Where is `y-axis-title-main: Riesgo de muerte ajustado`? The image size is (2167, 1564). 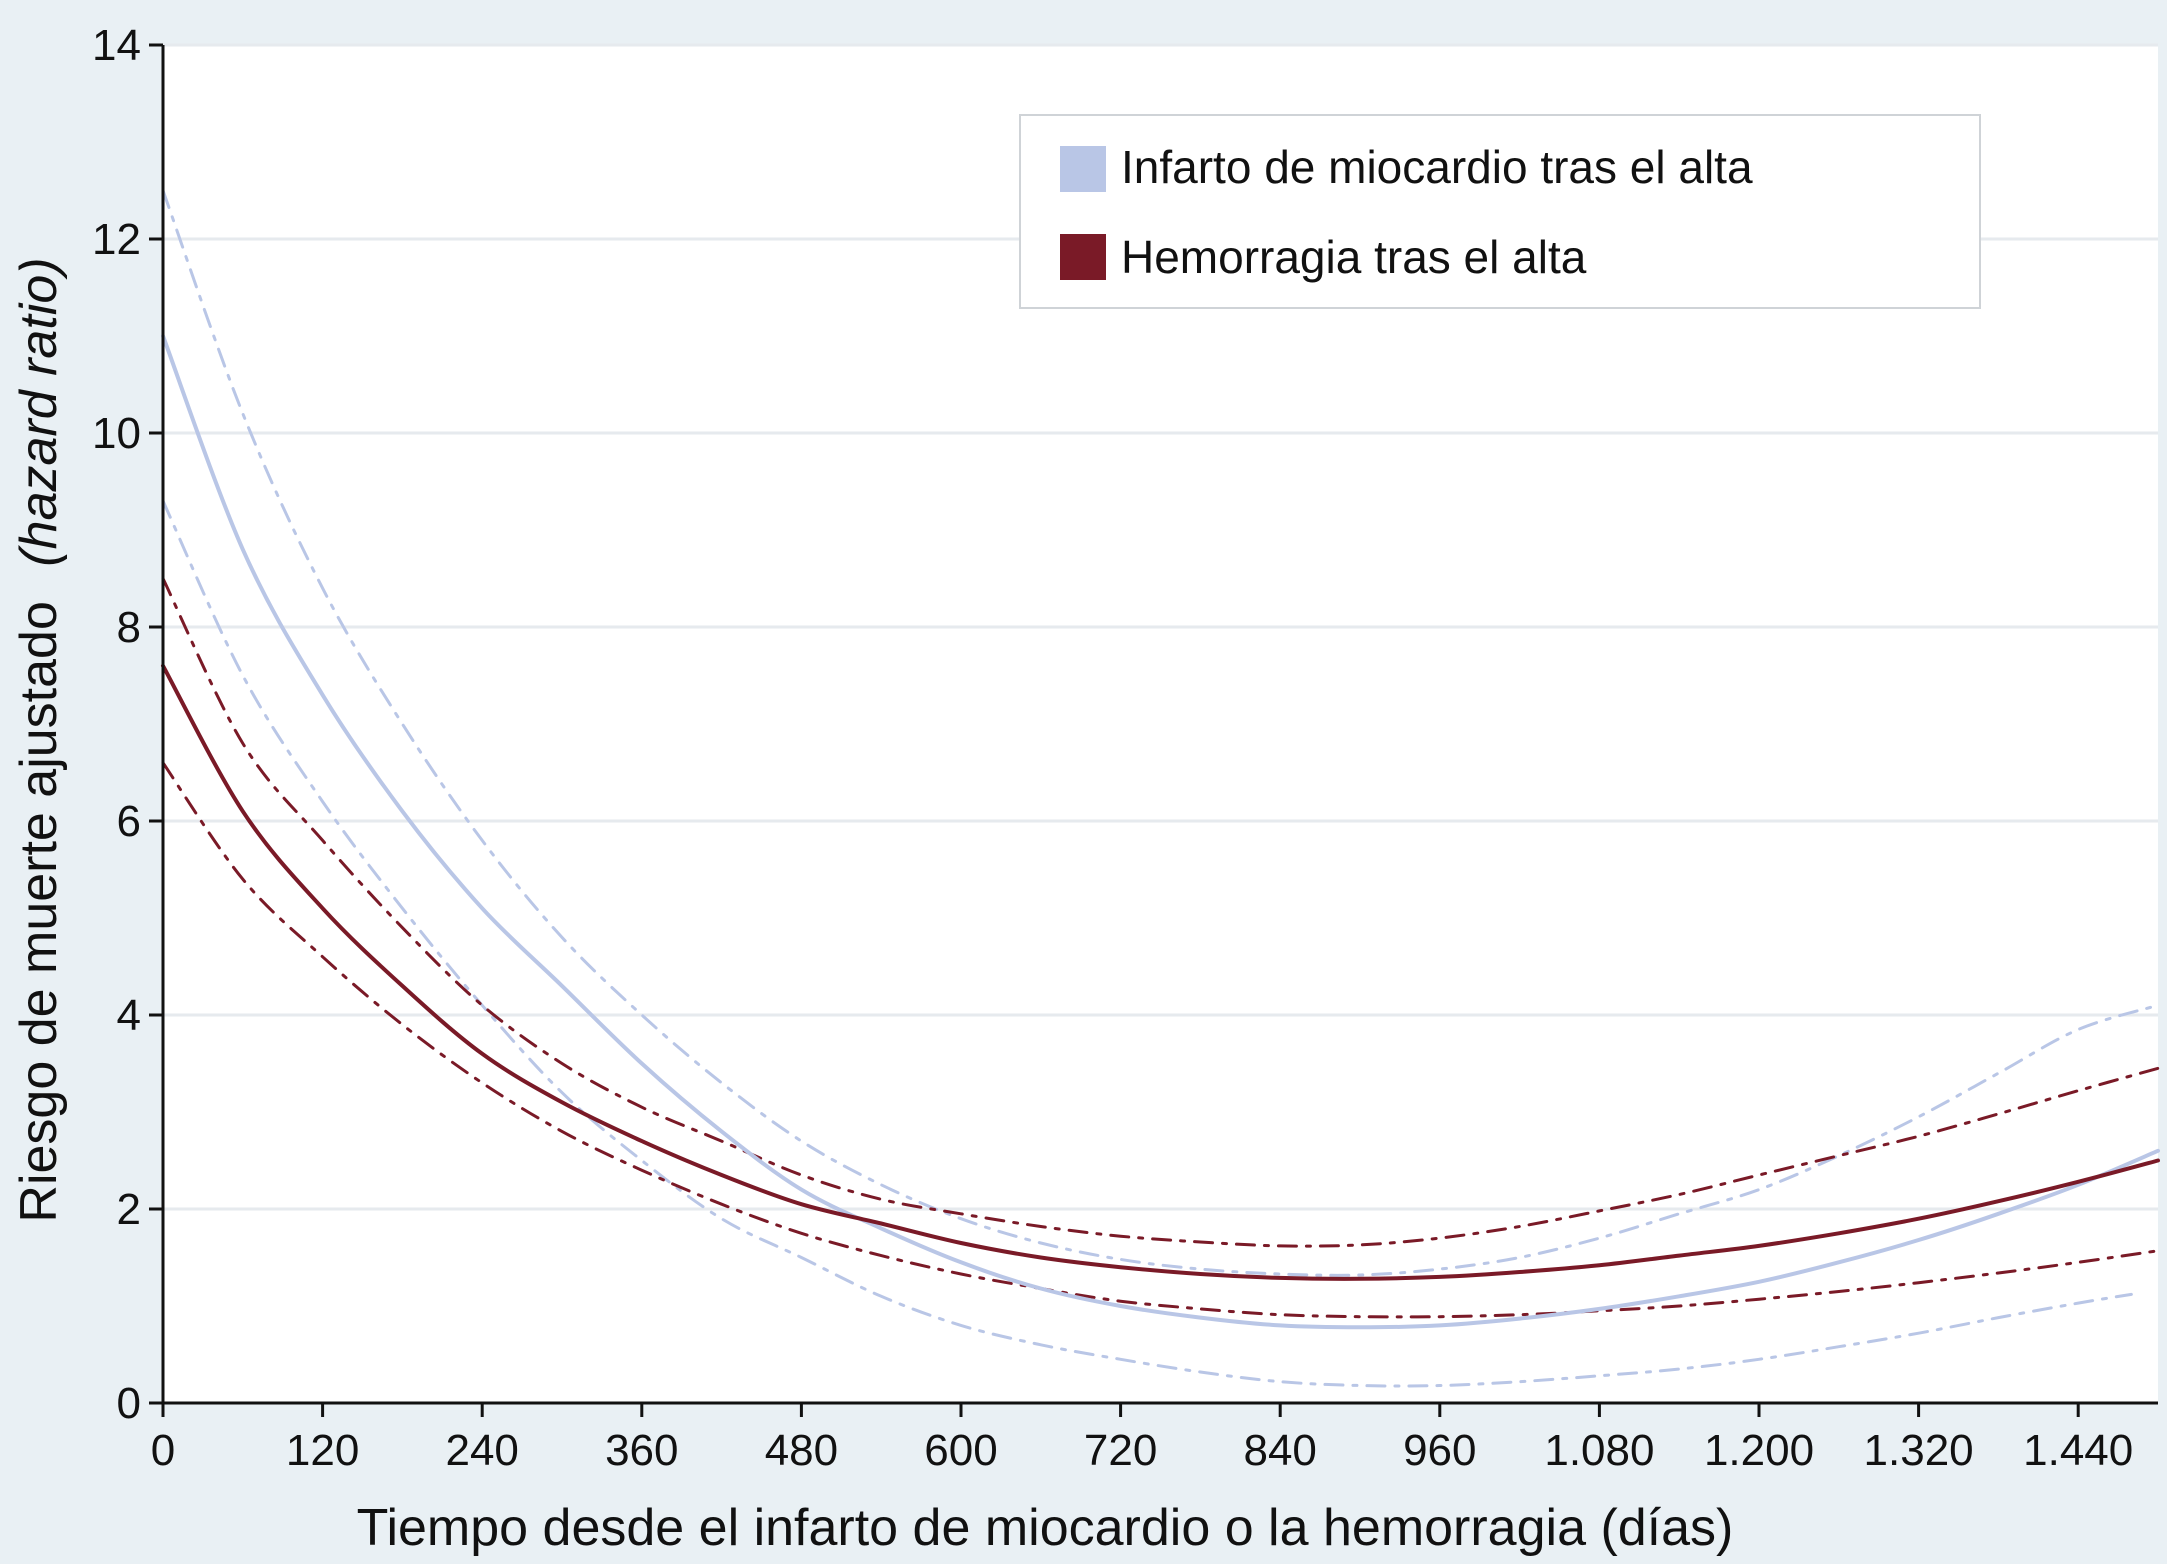 y-axis-title-main: Riesgo de muerte ajustado is located at coordinates (39, 912).